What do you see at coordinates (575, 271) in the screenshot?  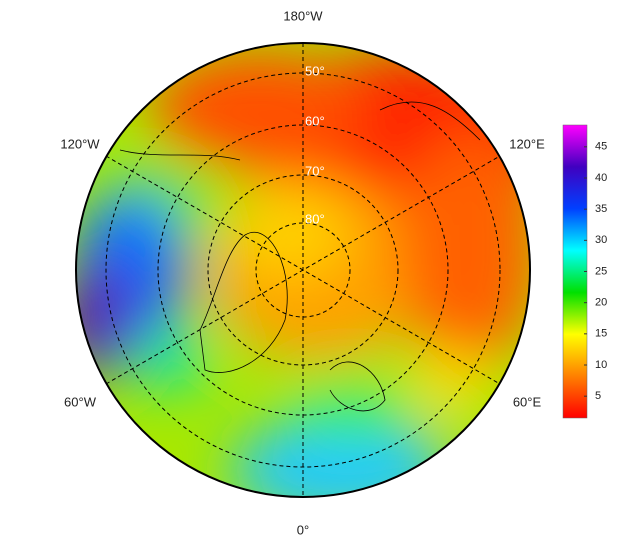 I see `colorbar` at bounding box center [575, 271].